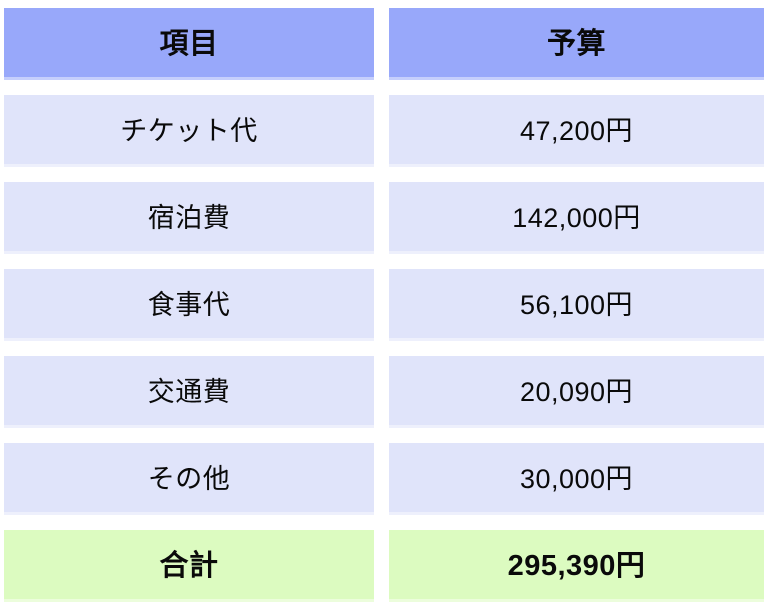 This screenshot has width=769, height=607. I want to click on total-budget-cell: 295,390円, so click(576, 566).